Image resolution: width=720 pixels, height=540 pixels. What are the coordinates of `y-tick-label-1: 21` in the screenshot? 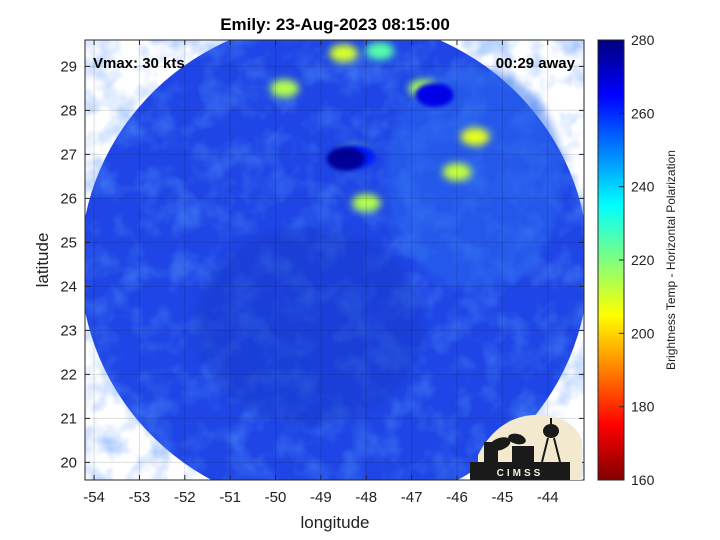 It's located at (68, 418).